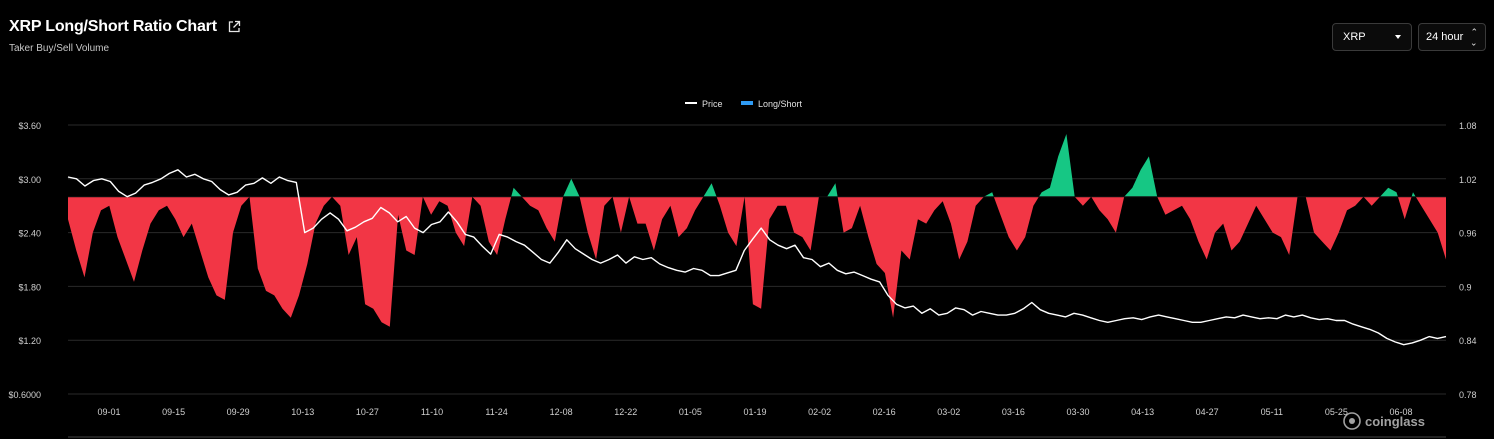 The image size is (1494, 439). I want to click on x-tick-label: 04-27, so click(1207, 412).